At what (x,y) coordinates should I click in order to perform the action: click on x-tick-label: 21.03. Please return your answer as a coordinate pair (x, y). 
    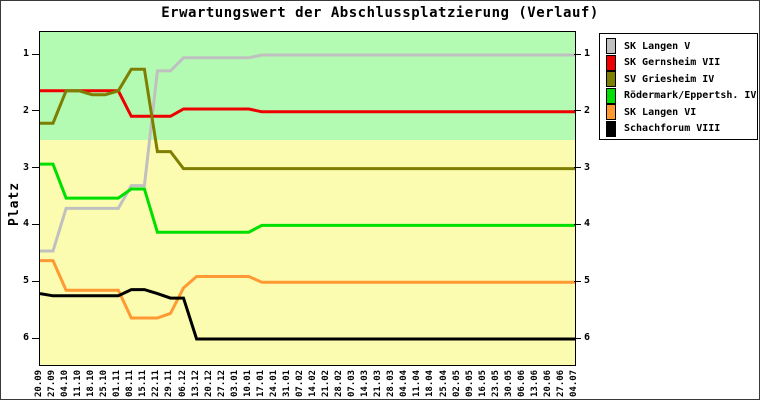
    Looking at the image, I should click on (378, 383).